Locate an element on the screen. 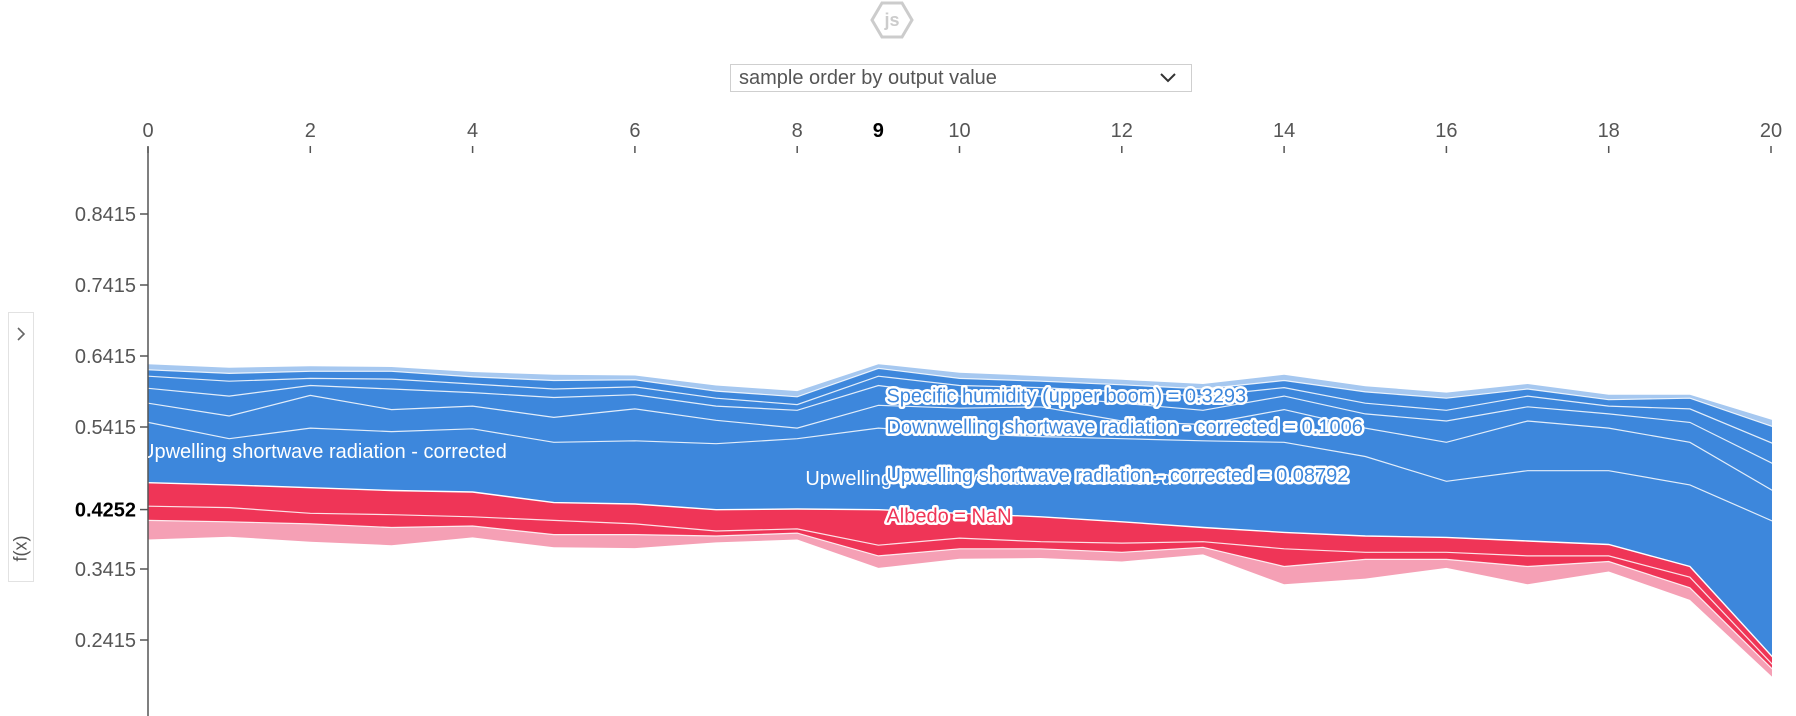 This screenshot has height=716, width=1796. x-tick-label: 10 is located at coordinates (959, 131).